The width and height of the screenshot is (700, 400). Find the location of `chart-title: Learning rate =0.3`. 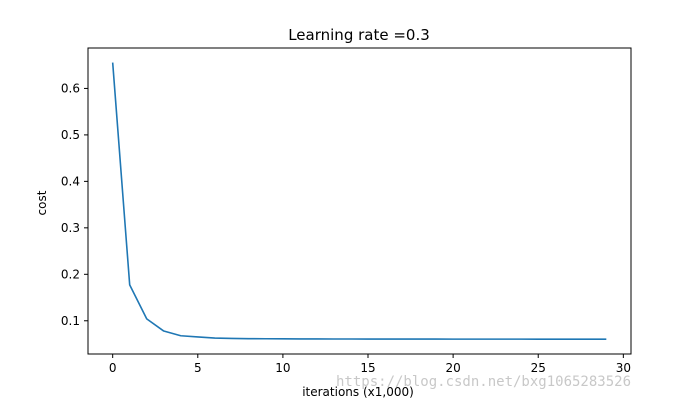

chart-title: Learning rate =0.3 is located at coordinates (359, 35).